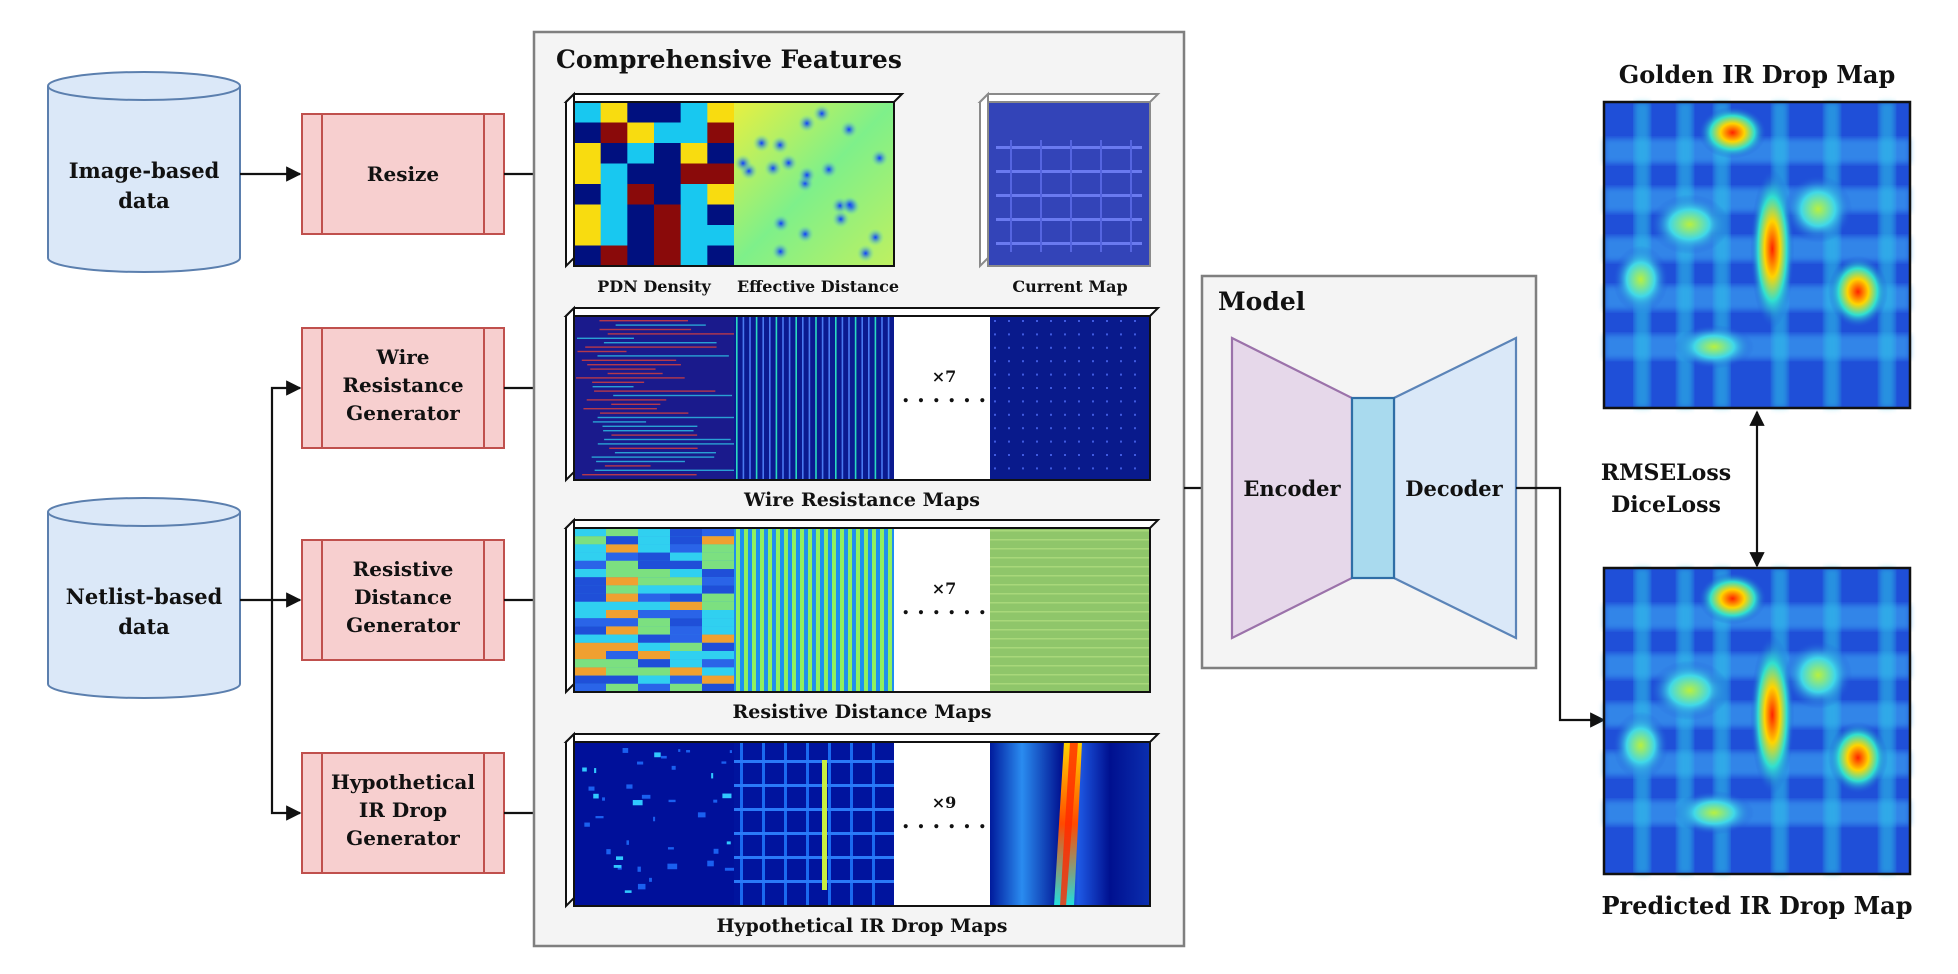 The image size is (1958, 974). What do you see at coordinates (861, 500) in the screenshot?
I see `wire-resistance-caption: Wire Resistance Maps` at bounding box center [861, 500].